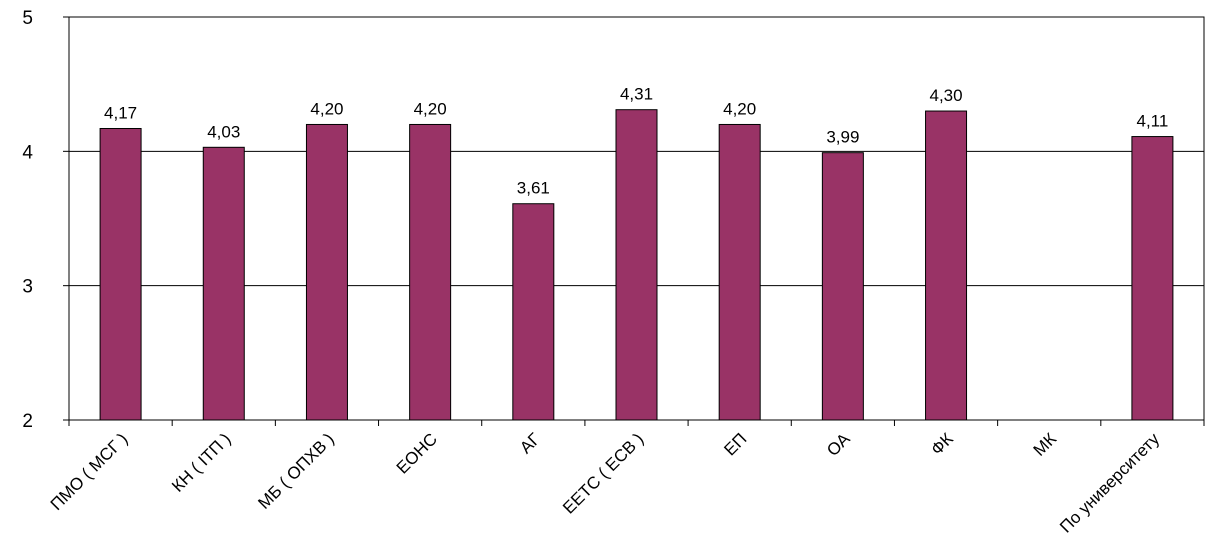 This screenshot has width=1209, height=549. Describe the element at coordinates (89, 471) in the screenshot. I see `x-tick-label: ПМО ( МСГ )` at that location.